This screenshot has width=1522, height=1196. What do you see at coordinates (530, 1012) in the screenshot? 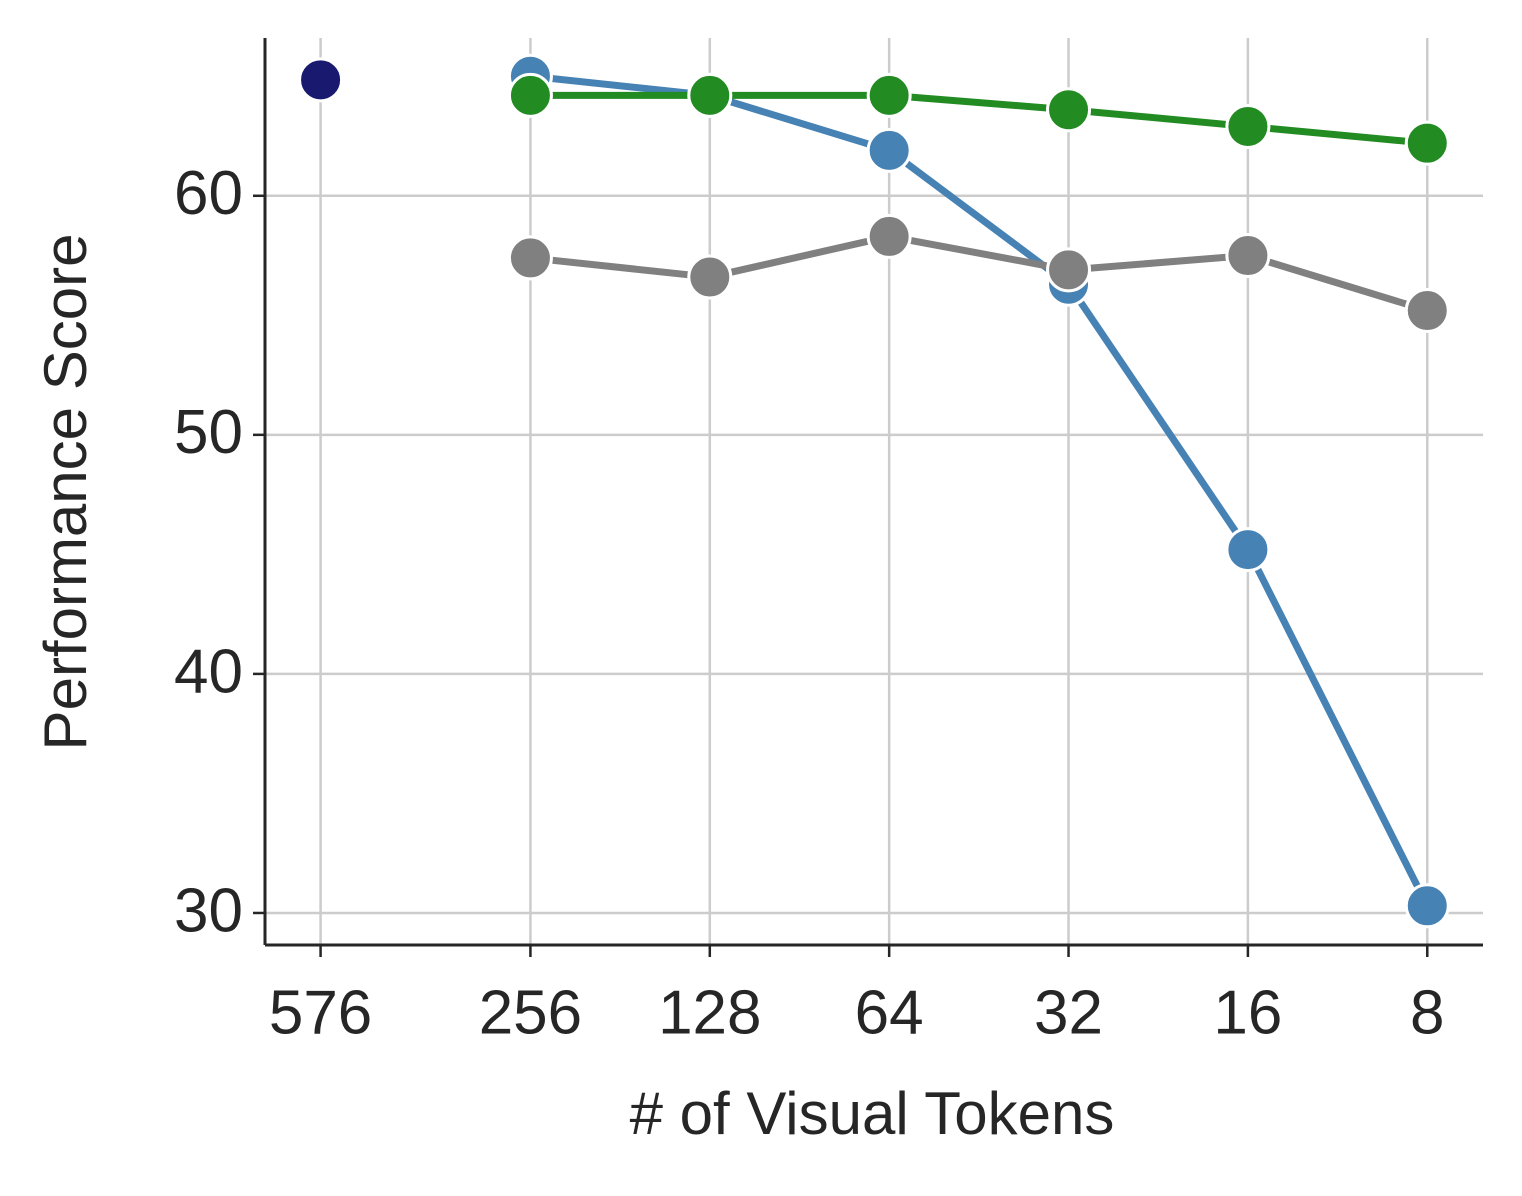
I see `x-tick-label: 256` at bounding box center [530, 1012].